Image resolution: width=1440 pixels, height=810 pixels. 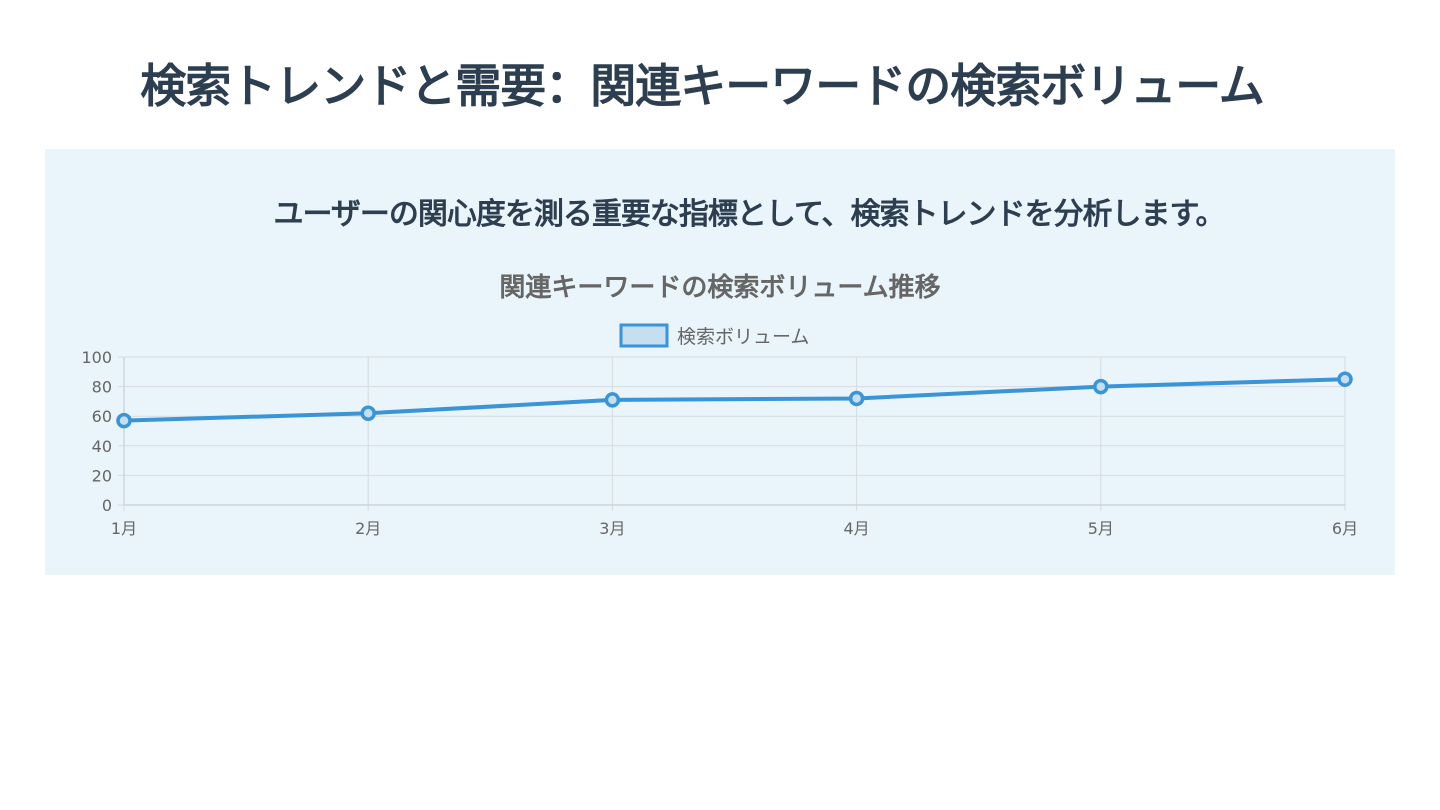 What do you see at coordinates (96, 357) in the screenshot?
I see `y-tick-label: 100` at bounding box center [96, 357].